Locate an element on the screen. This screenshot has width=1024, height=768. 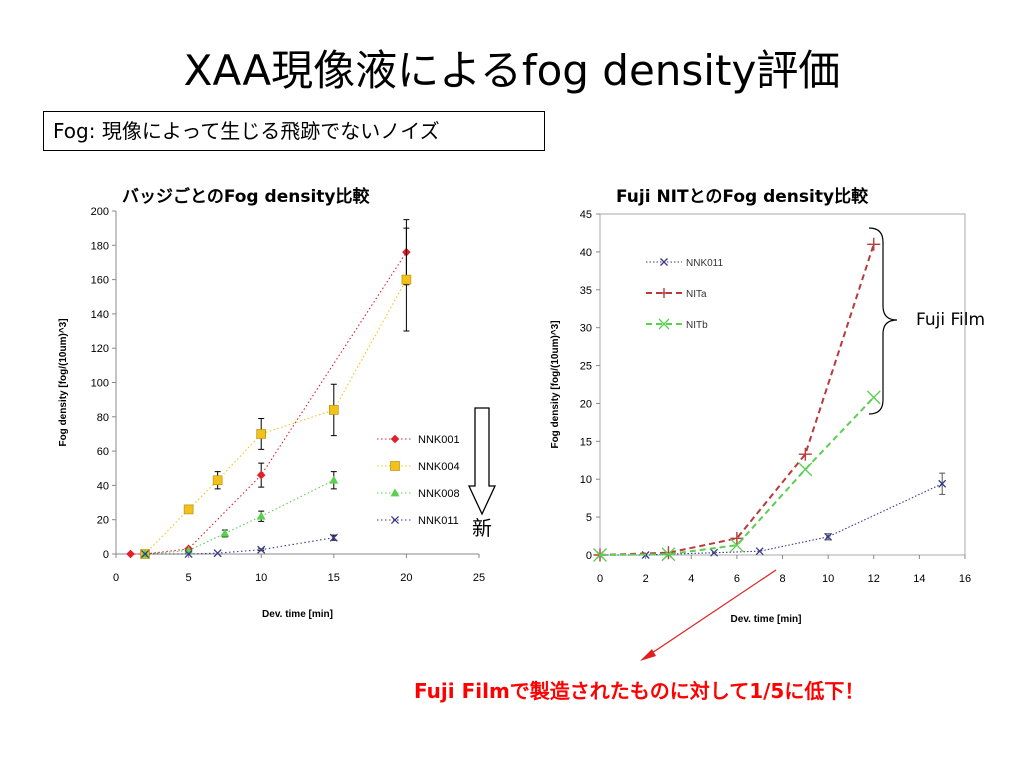
chart-2-y-axis-label: Fog density [fog/(10um)^3] is located at coordinates (555, 384).